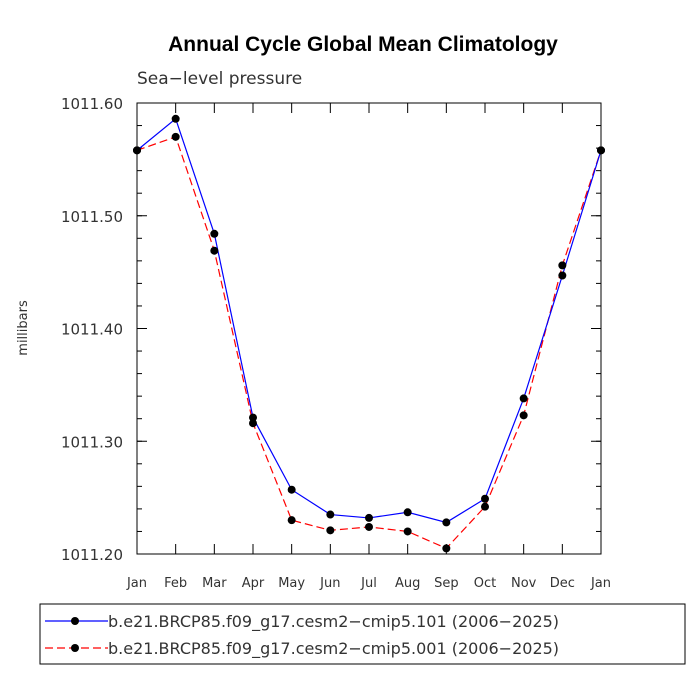  I want to click on y-tick-label: 1011.60, so click(92, 104).